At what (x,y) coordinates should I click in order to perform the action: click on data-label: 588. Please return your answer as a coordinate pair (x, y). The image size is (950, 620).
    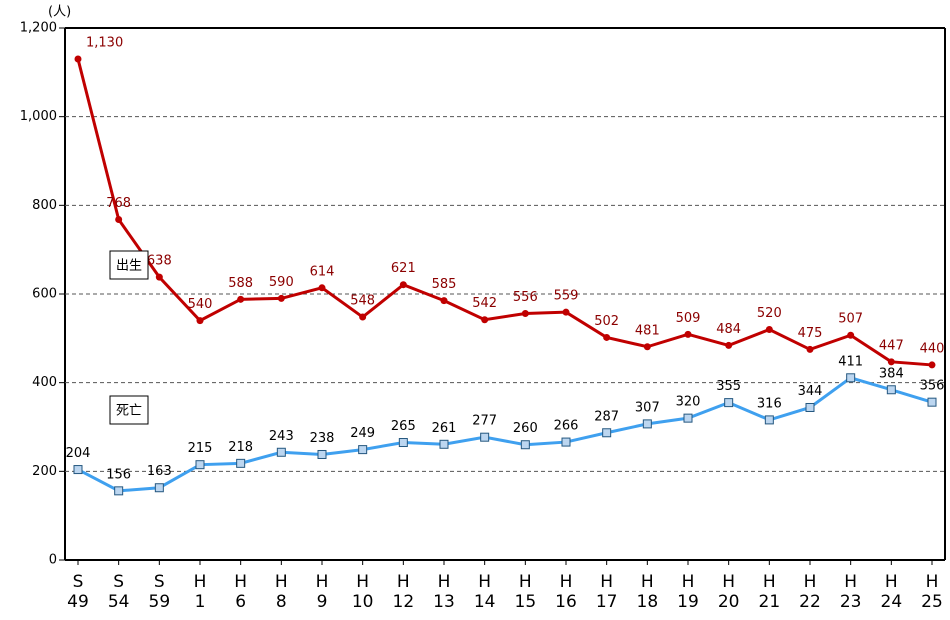
    Looking at the image, I should click on (240, 283).